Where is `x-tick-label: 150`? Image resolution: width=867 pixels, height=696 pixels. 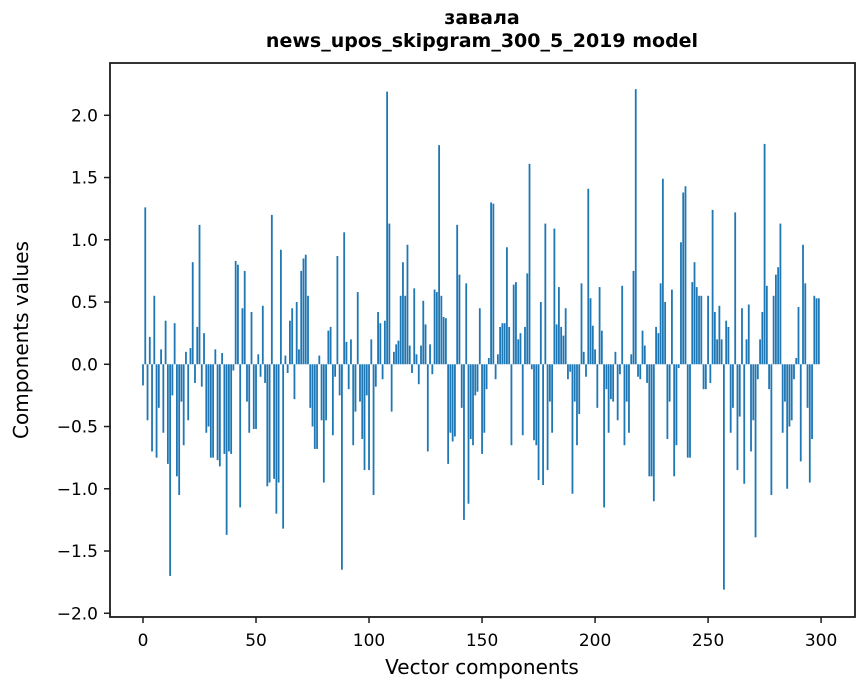
x-tick-label: 150 is located at coordinates (482, 641).